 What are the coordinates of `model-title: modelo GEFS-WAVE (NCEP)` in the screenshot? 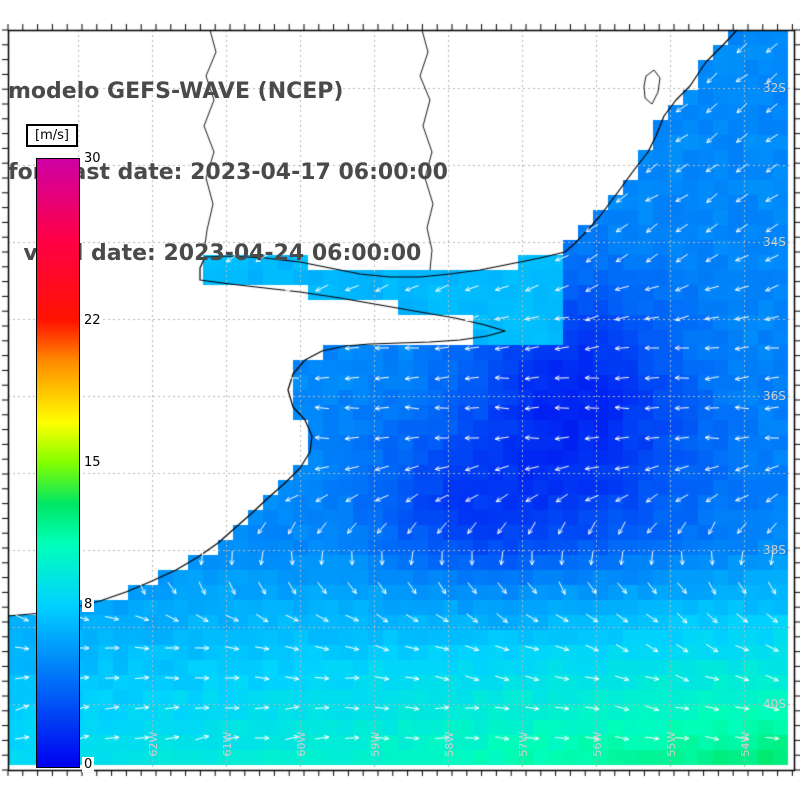 It's located at (176, 91).